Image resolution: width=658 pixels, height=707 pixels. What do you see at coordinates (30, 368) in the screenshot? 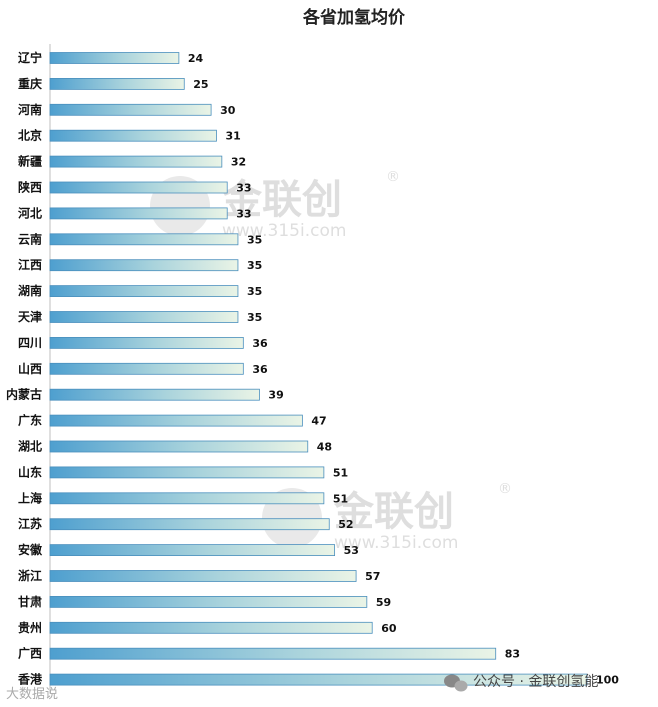
I see `category-label: 山西` at bounding box center [30, 368].